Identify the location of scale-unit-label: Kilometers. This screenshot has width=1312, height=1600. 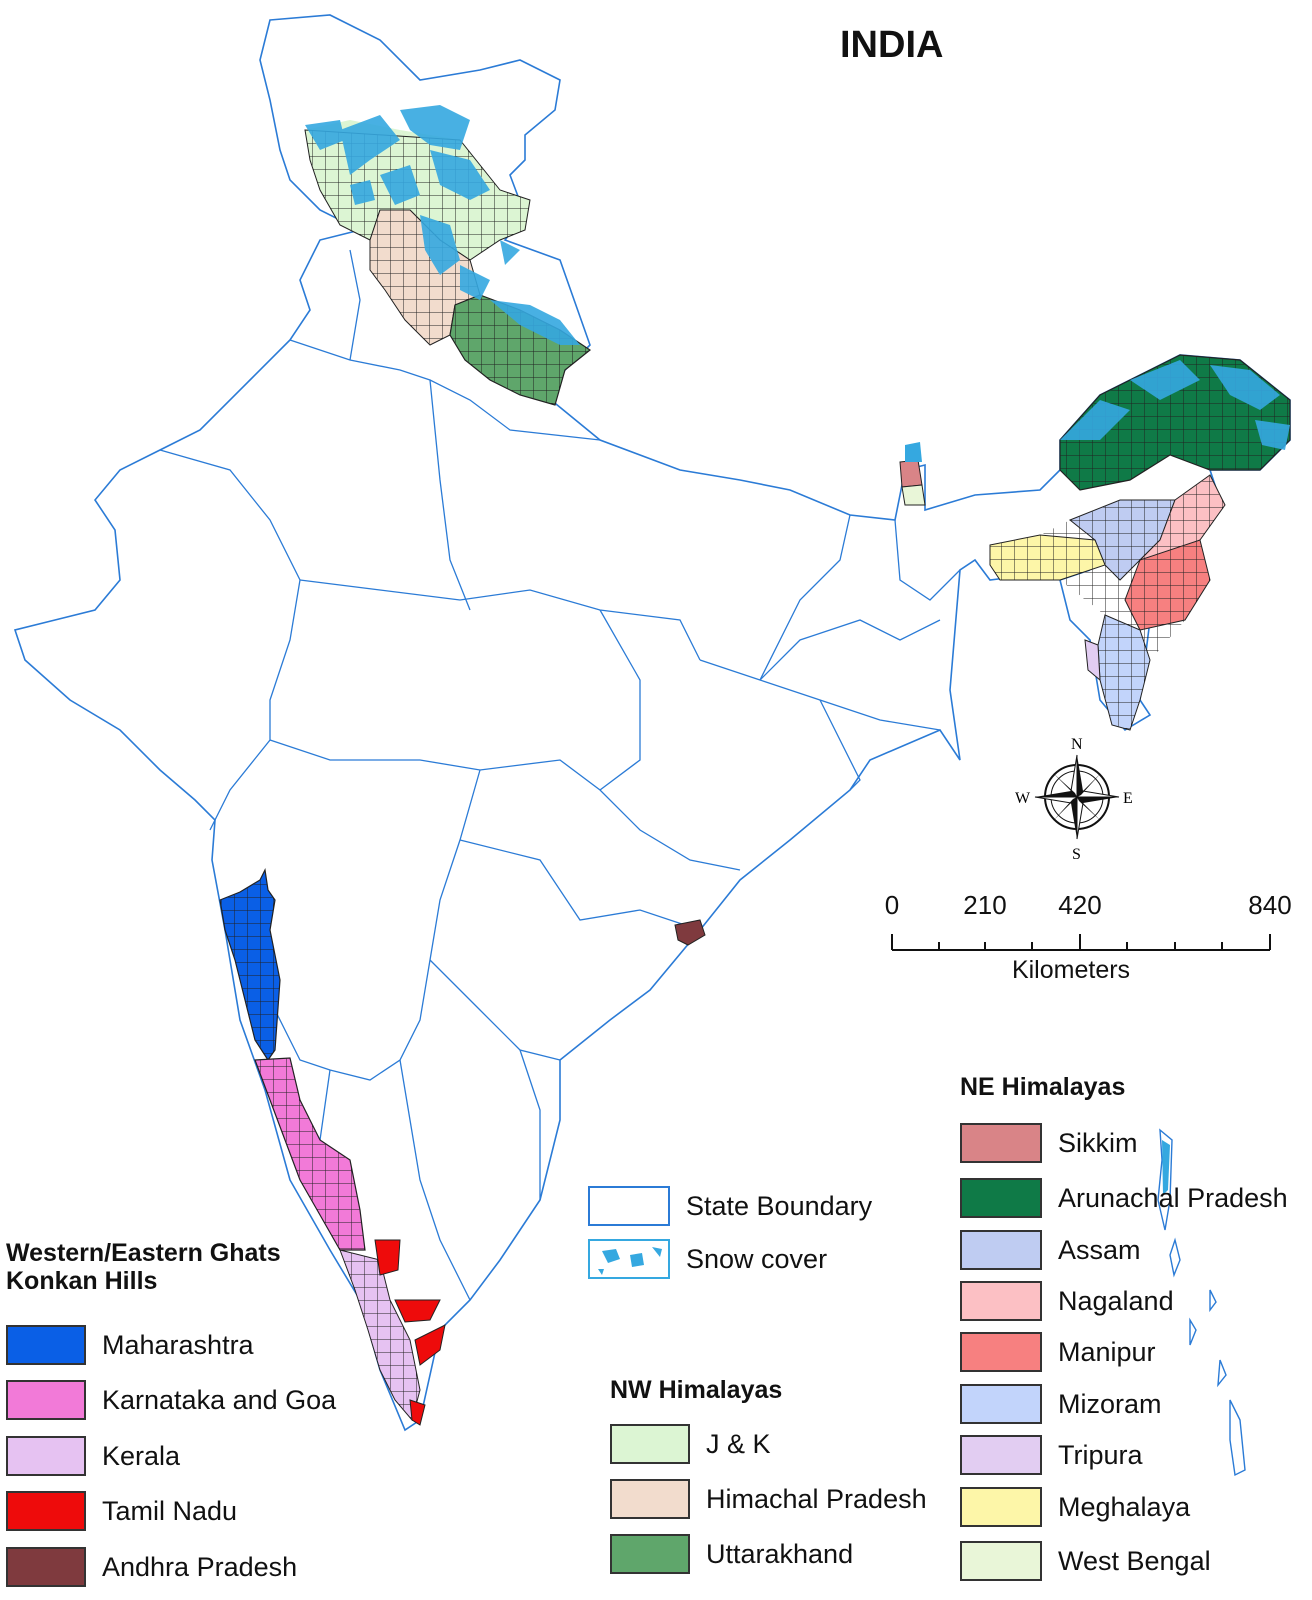
(1071, 970).